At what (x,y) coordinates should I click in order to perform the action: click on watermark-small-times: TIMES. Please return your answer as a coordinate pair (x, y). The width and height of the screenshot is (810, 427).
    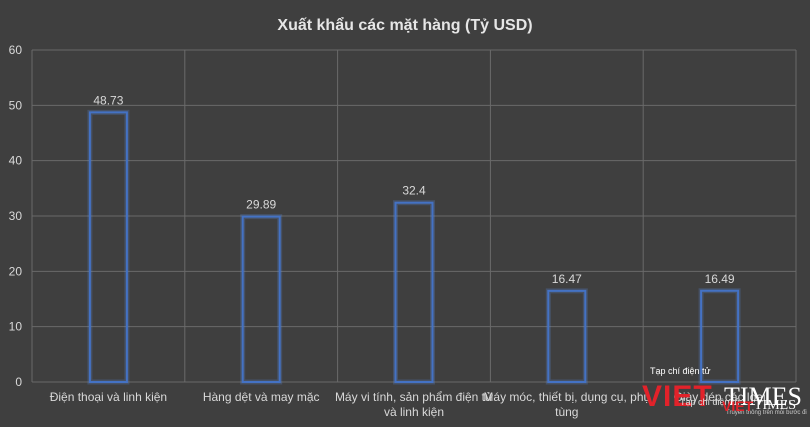
    Looking at the image, I should click on (775, 405).